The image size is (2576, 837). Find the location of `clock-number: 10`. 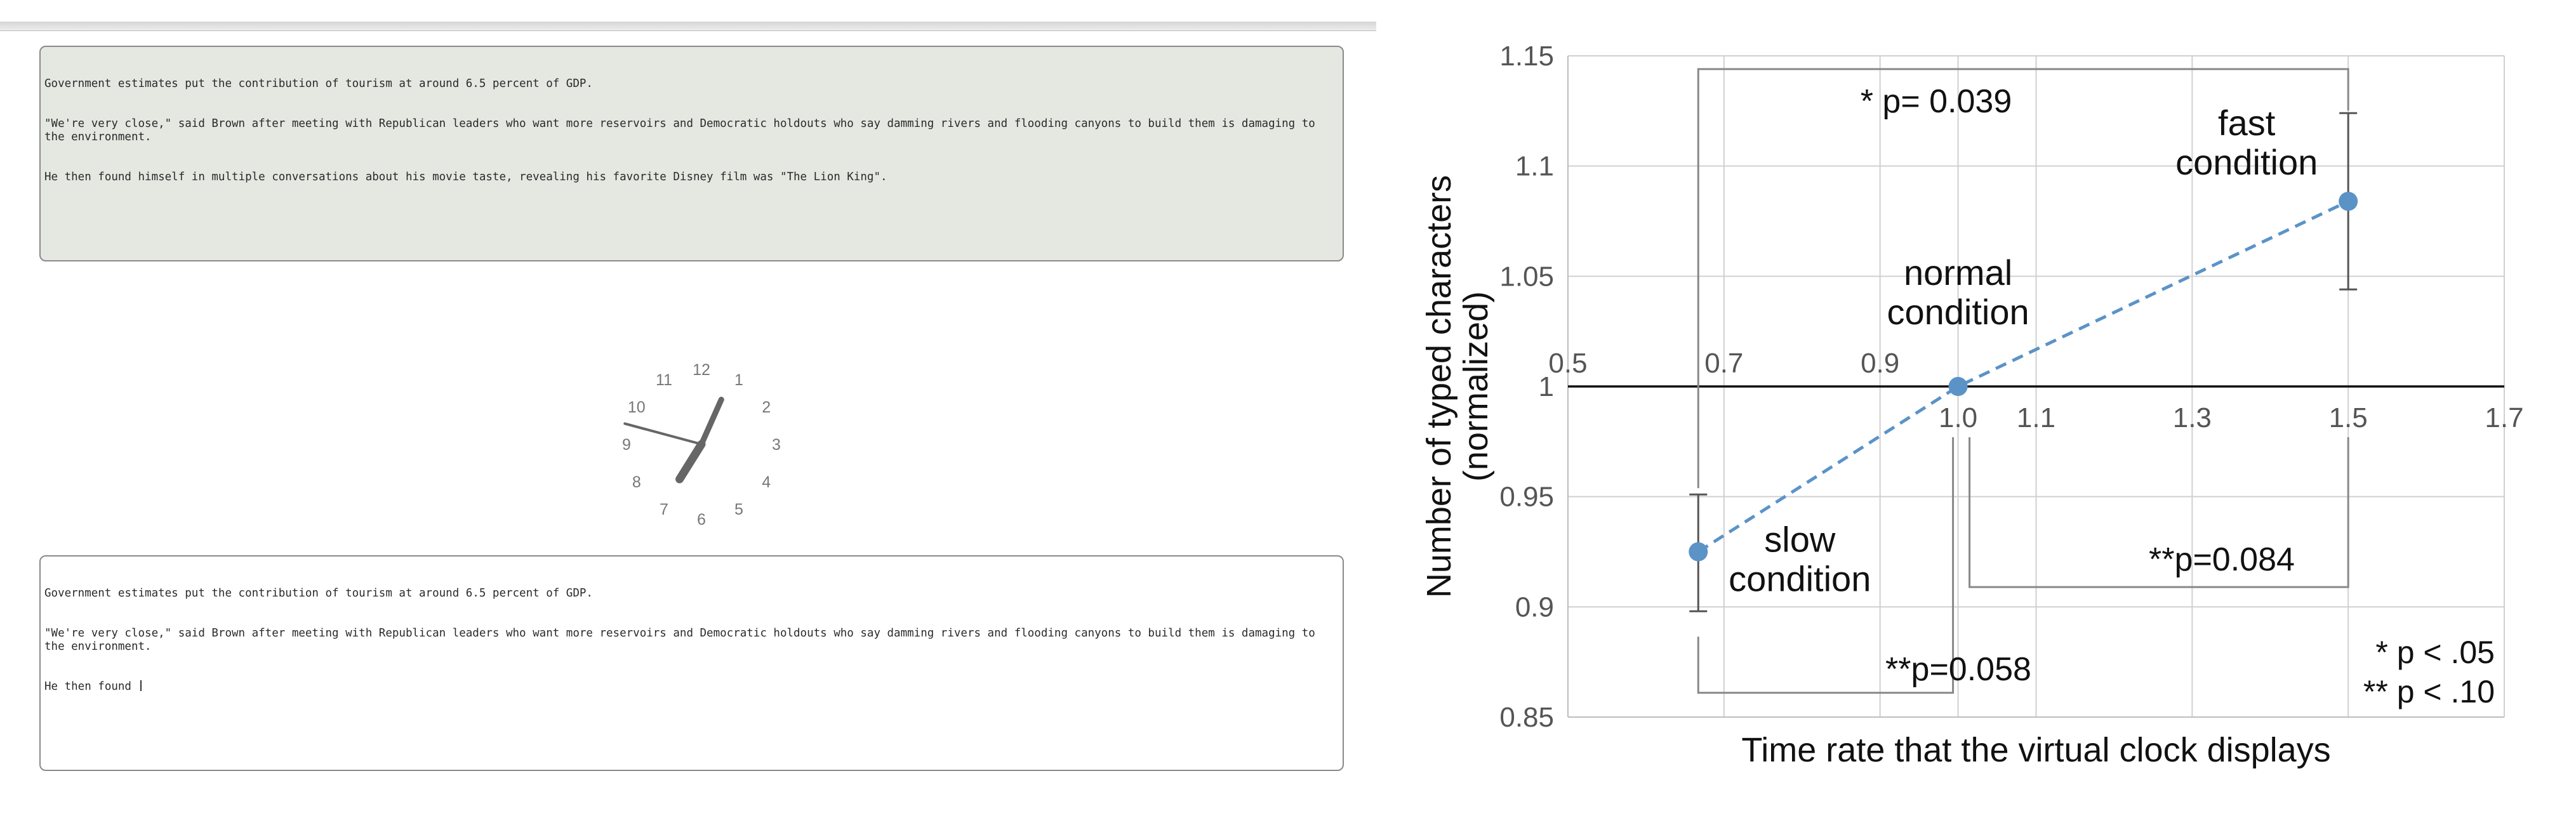

clock-number: 10 is located at coordinates (637, 407).